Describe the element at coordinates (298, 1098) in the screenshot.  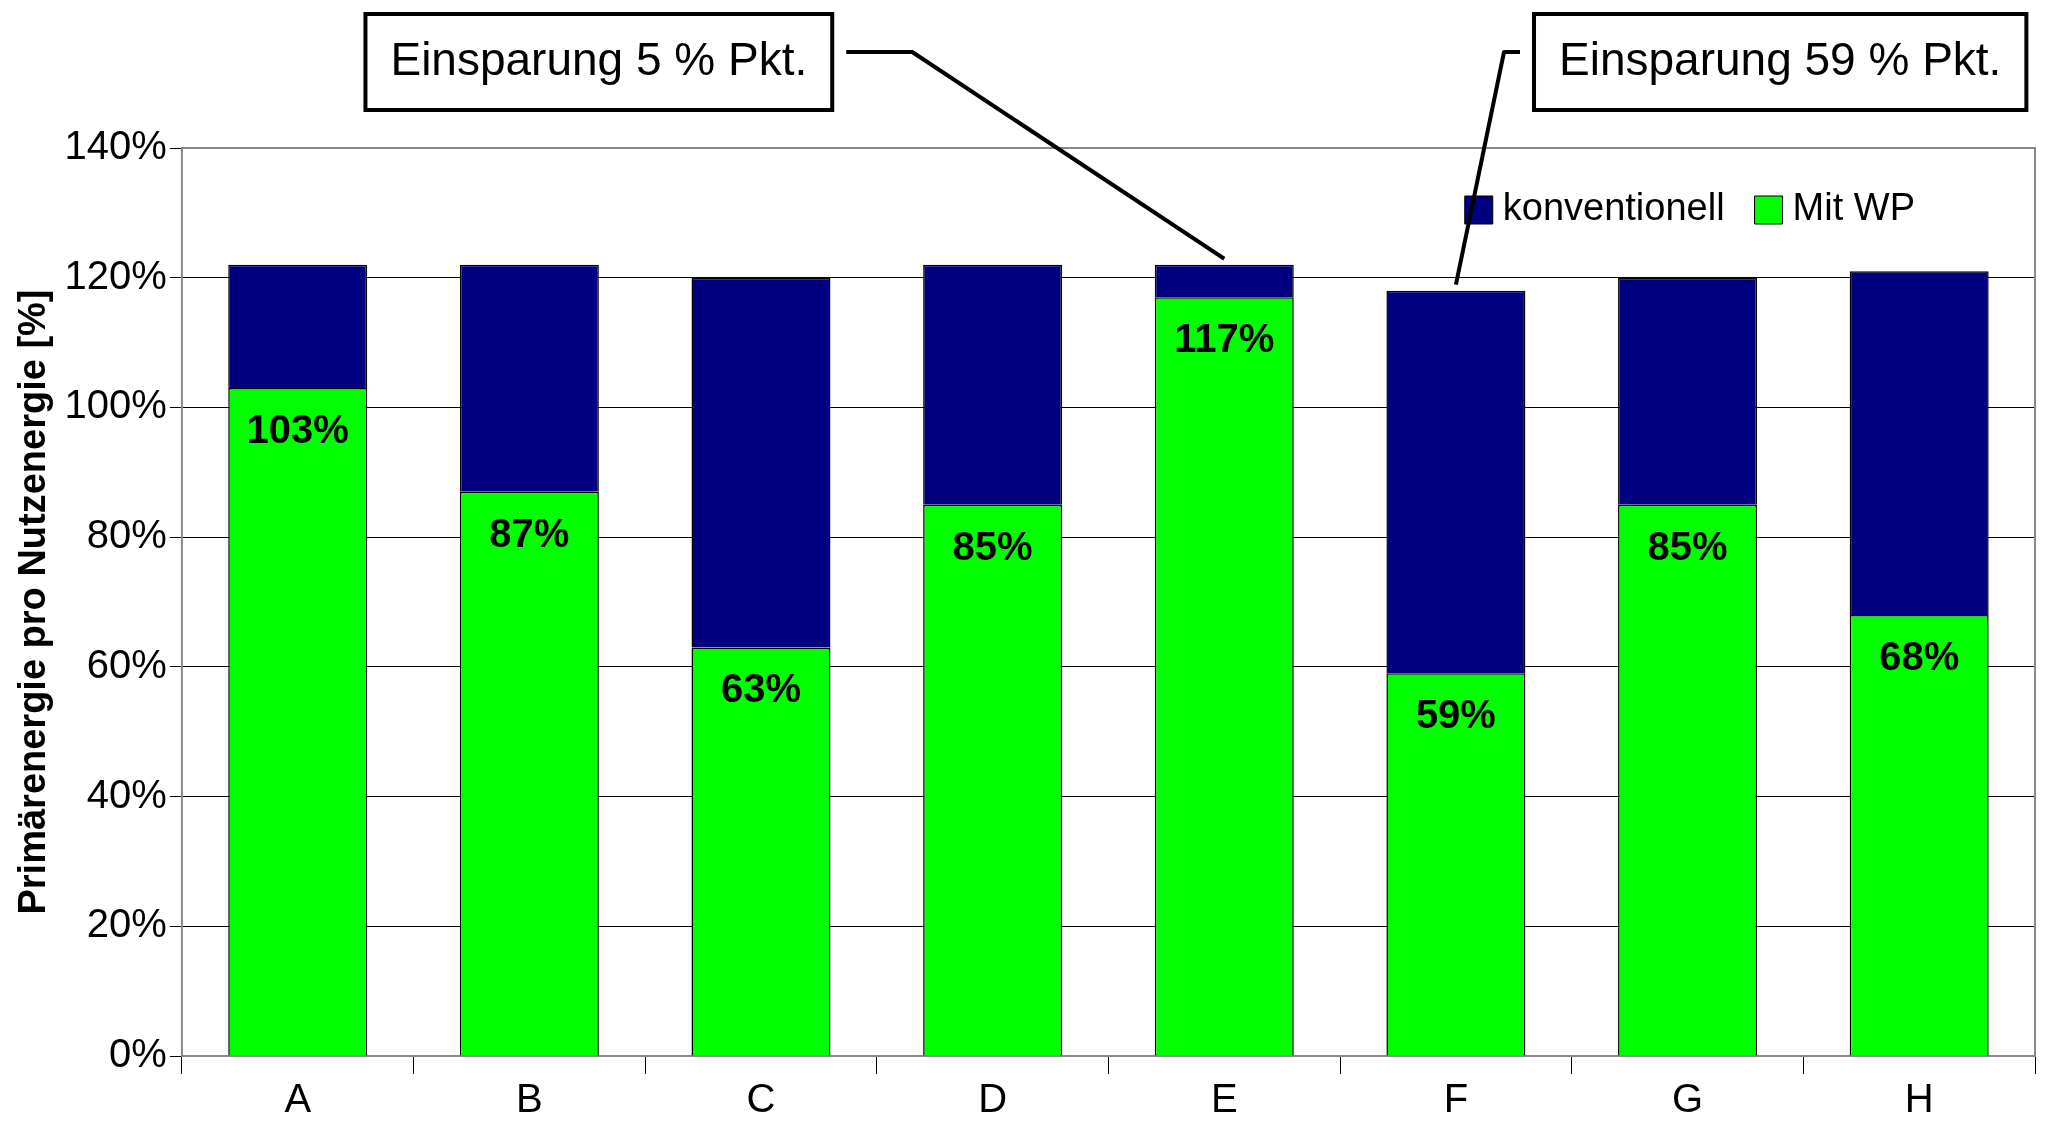
I see `x-tick-label: A` at that location.